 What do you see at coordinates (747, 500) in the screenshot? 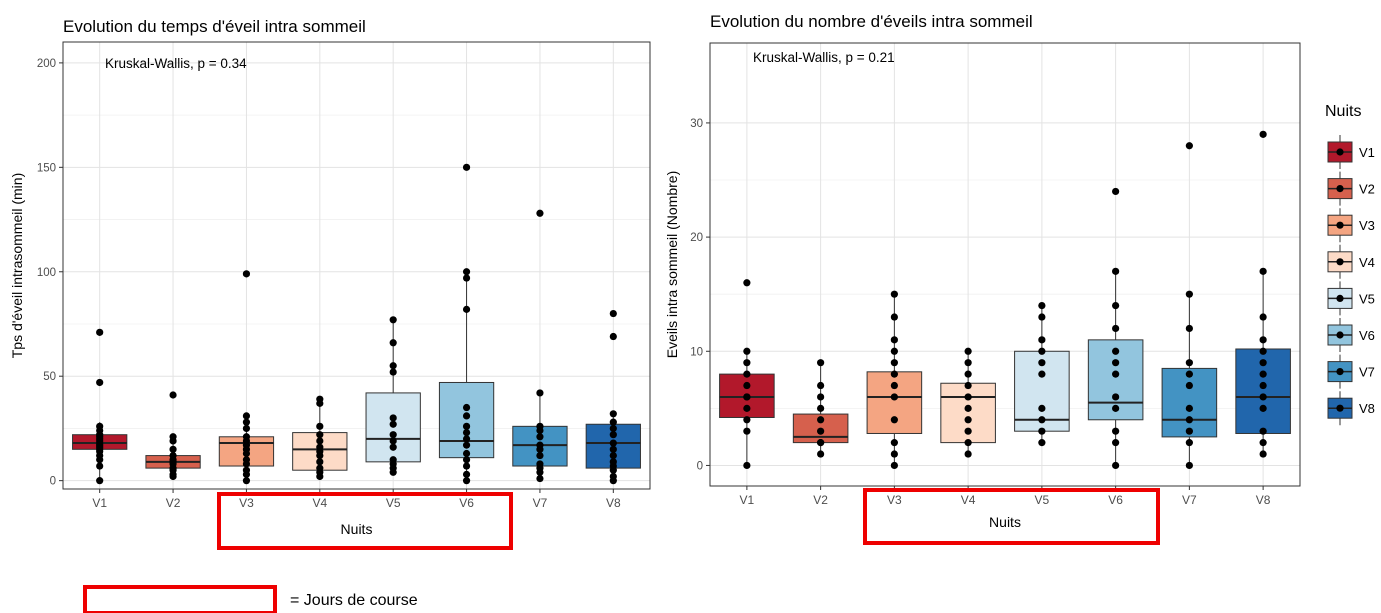
I see `x-tick-label: V1` at bounding box center [747, 500].